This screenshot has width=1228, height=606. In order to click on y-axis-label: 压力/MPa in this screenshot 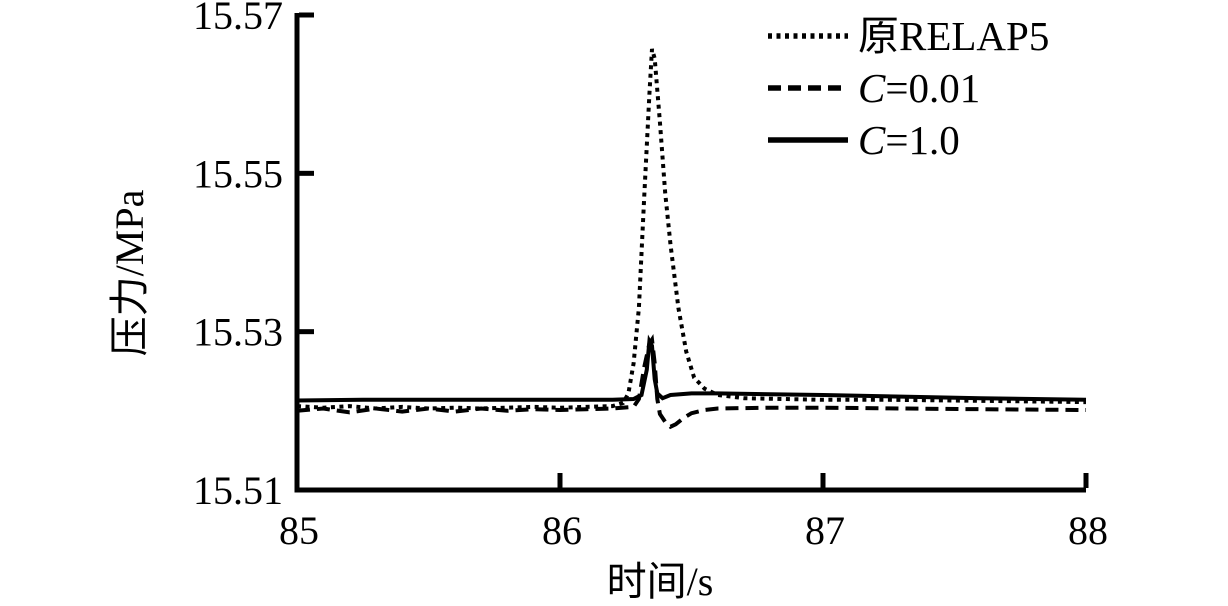, I will do `click(129, 273)`.